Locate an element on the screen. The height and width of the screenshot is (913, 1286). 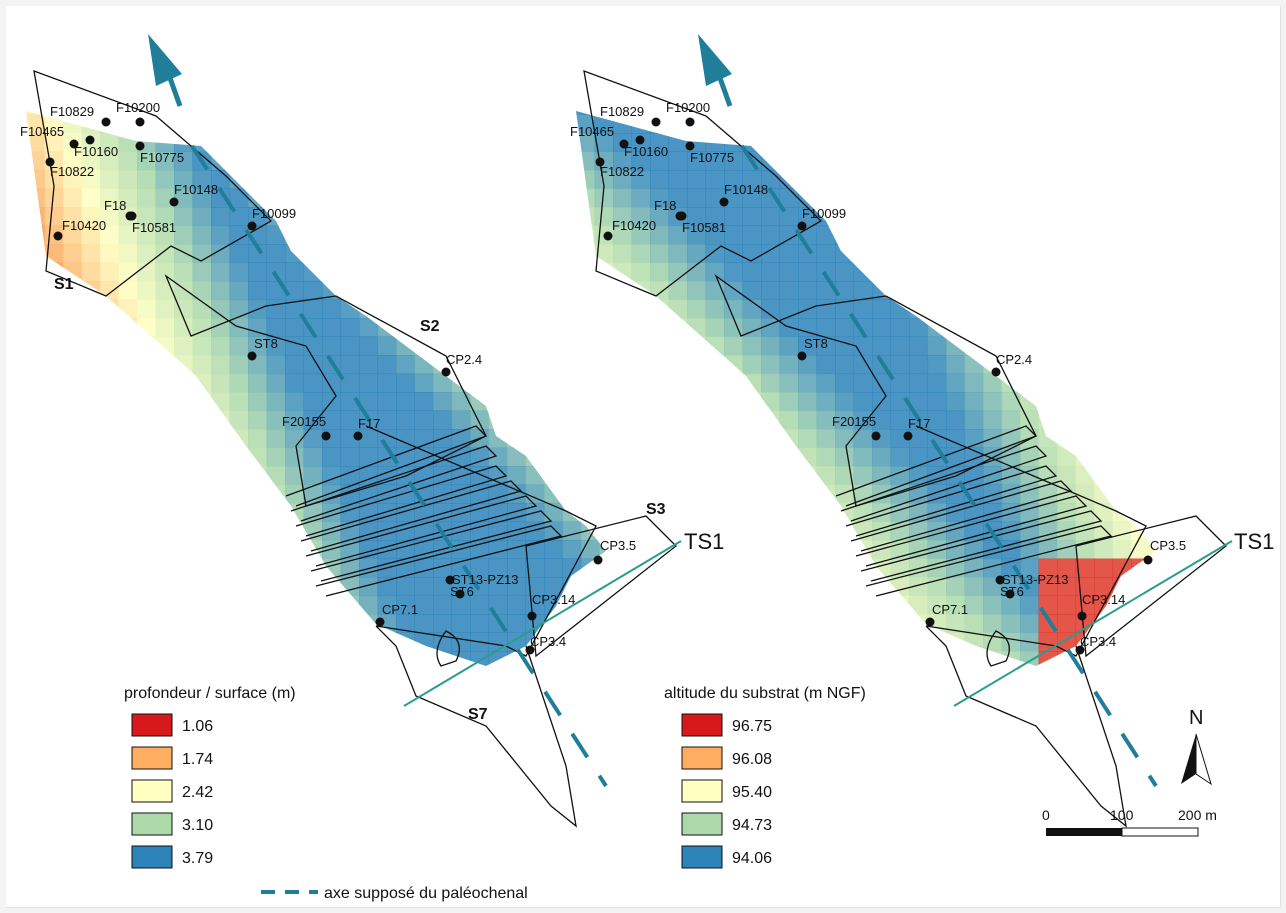
legend-swatch is located at coordinates (152, 758).